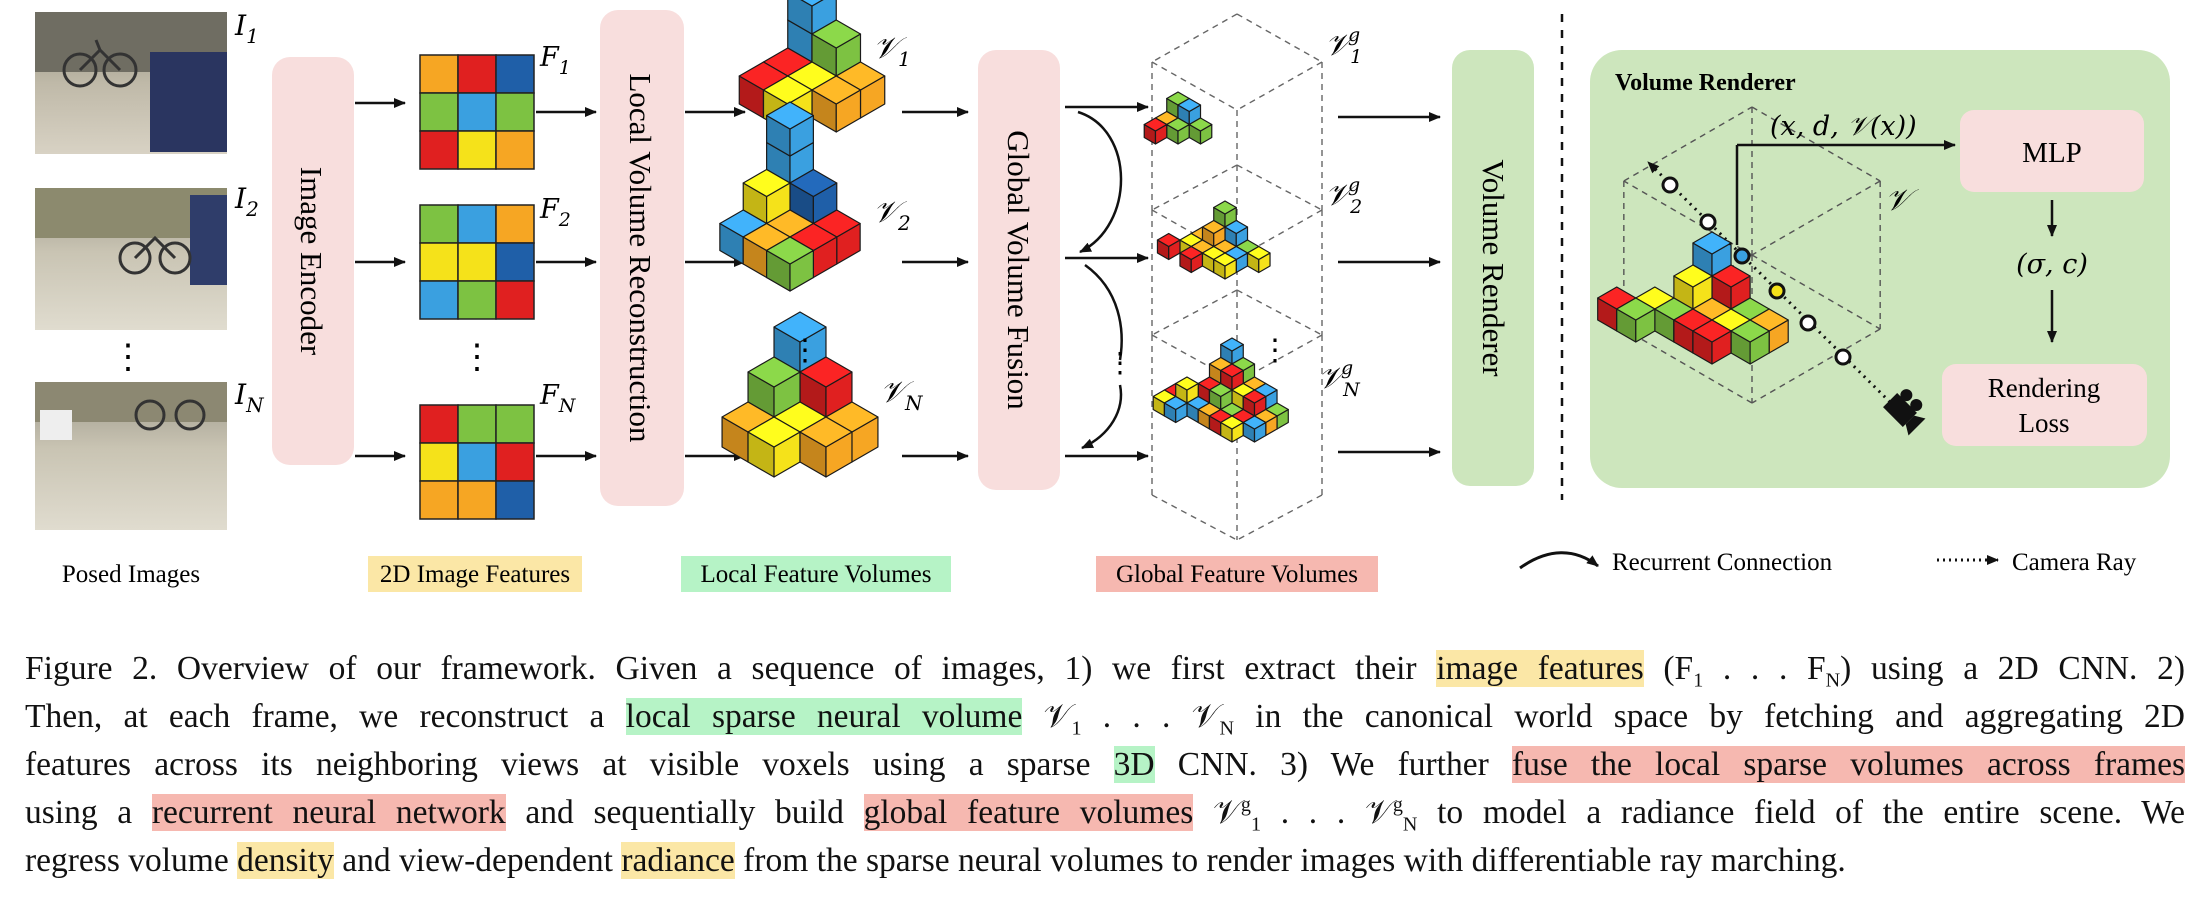  I want to click on legend-recurrent-label: Recurrent Connection, so click(1722, 562).